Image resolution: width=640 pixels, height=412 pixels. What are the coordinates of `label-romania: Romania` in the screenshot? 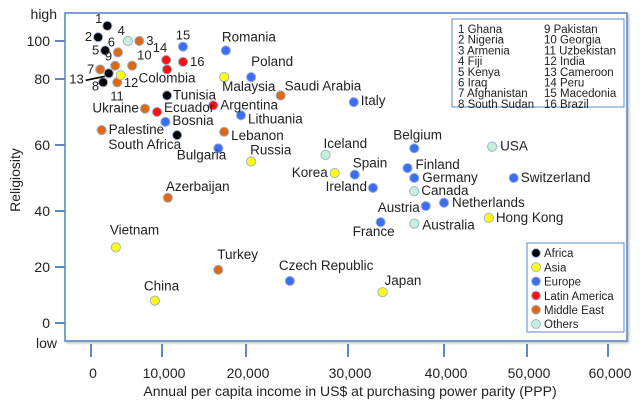 It's located at (249, 37).